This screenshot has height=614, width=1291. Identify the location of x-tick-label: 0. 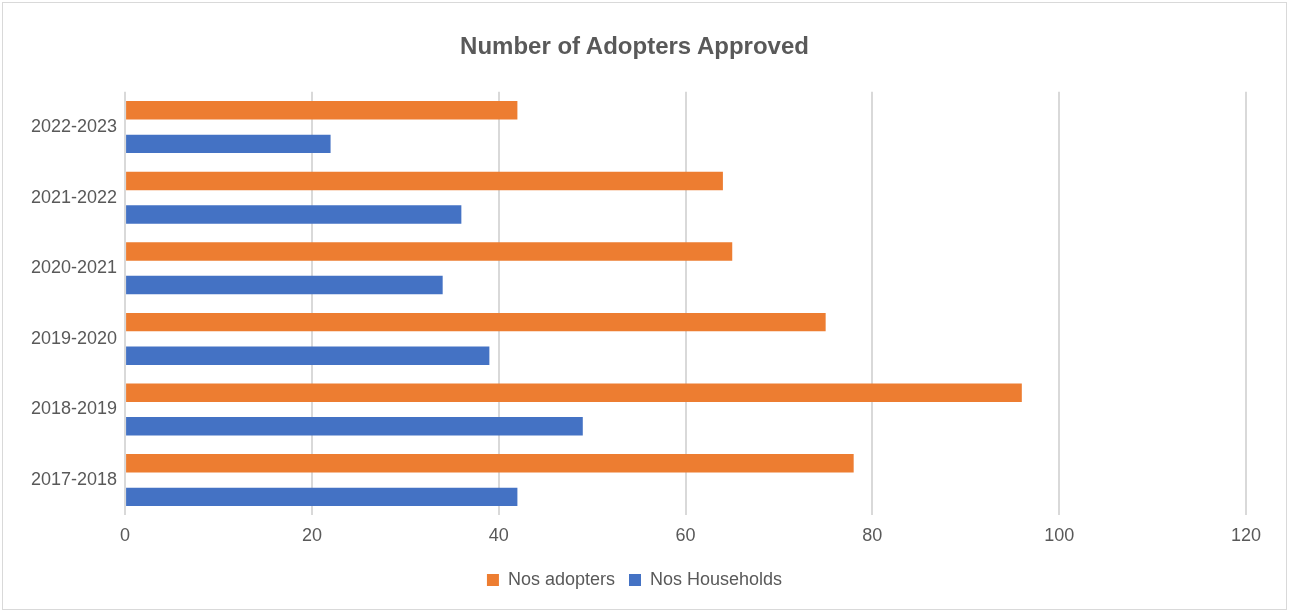
(125, 535).